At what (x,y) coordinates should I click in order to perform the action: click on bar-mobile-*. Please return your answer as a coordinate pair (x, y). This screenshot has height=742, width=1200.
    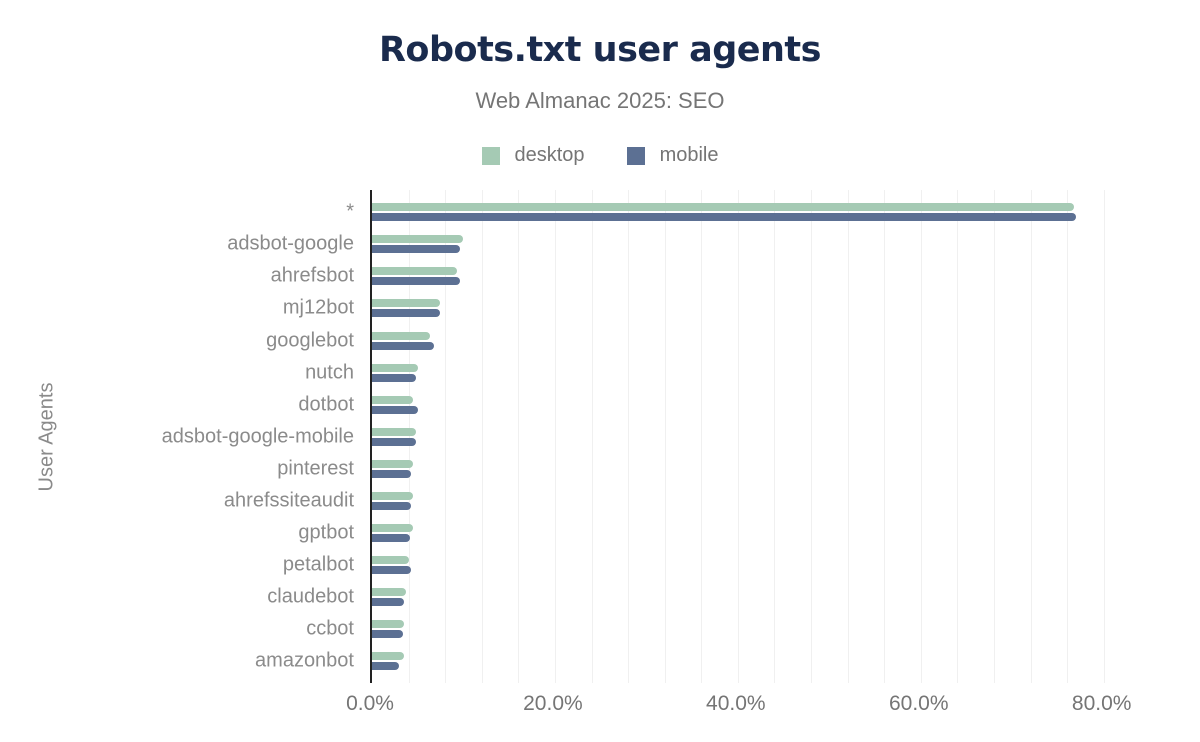
    Looking at the image, I should click on (724, 217).